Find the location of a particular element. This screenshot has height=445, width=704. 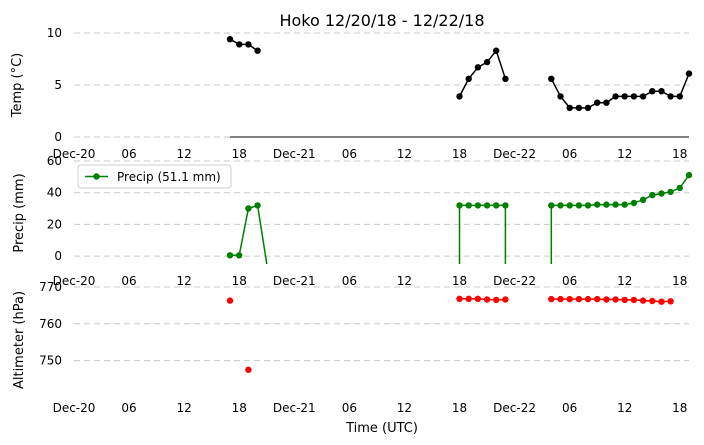

y-axis-label: Temp (°C) is located at coordinates (17, 86).